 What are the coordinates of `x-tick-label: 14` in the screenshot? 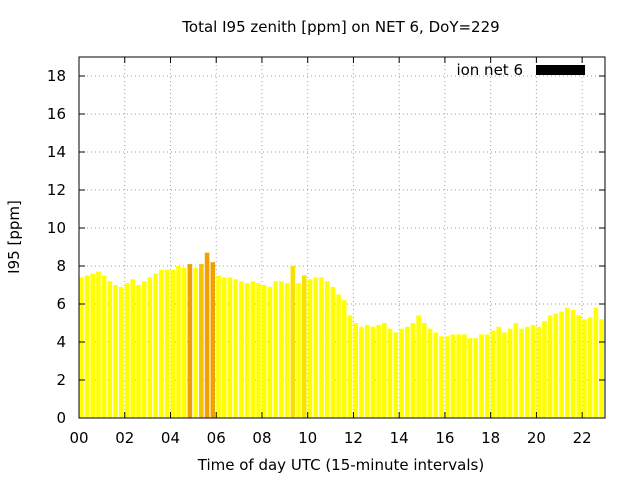 It's located at (399, 438).